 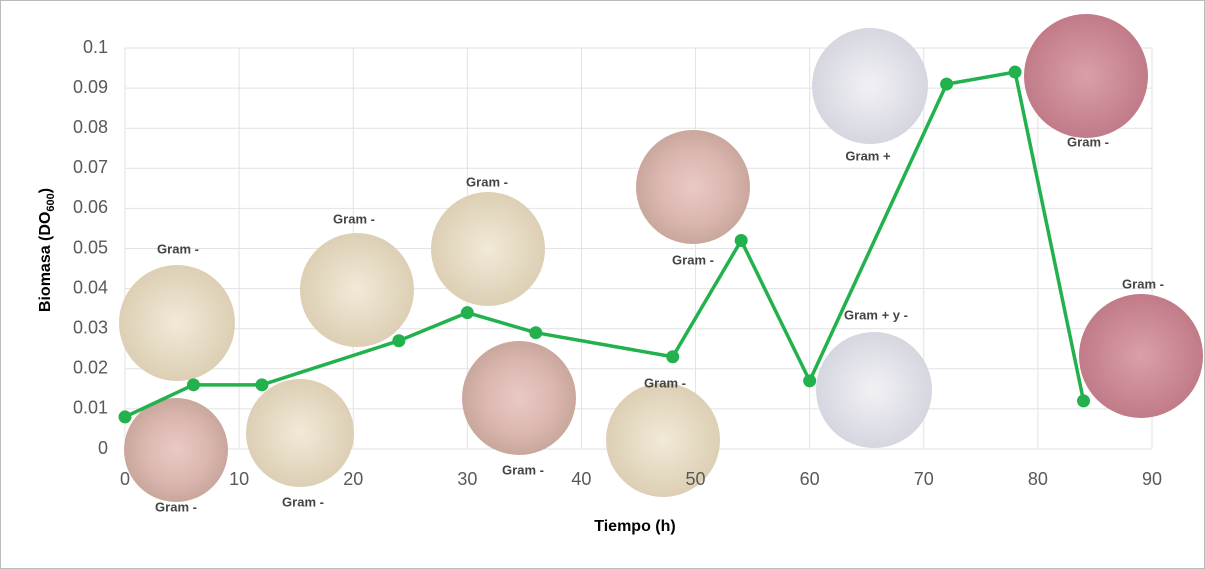 I want to click on y-tick-label: 0.07, so click(x=90, y=167).